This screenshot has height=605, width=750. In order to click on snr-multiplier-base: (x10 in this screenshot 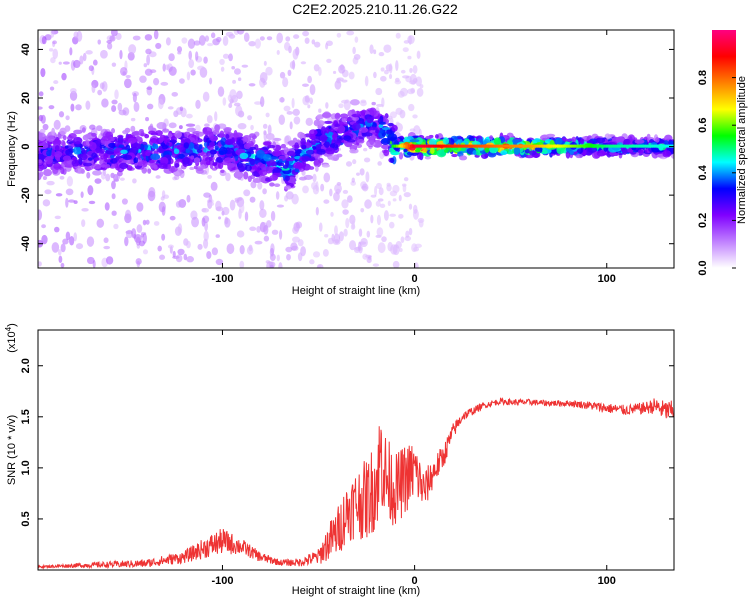, I will do `click(12, 341)`.